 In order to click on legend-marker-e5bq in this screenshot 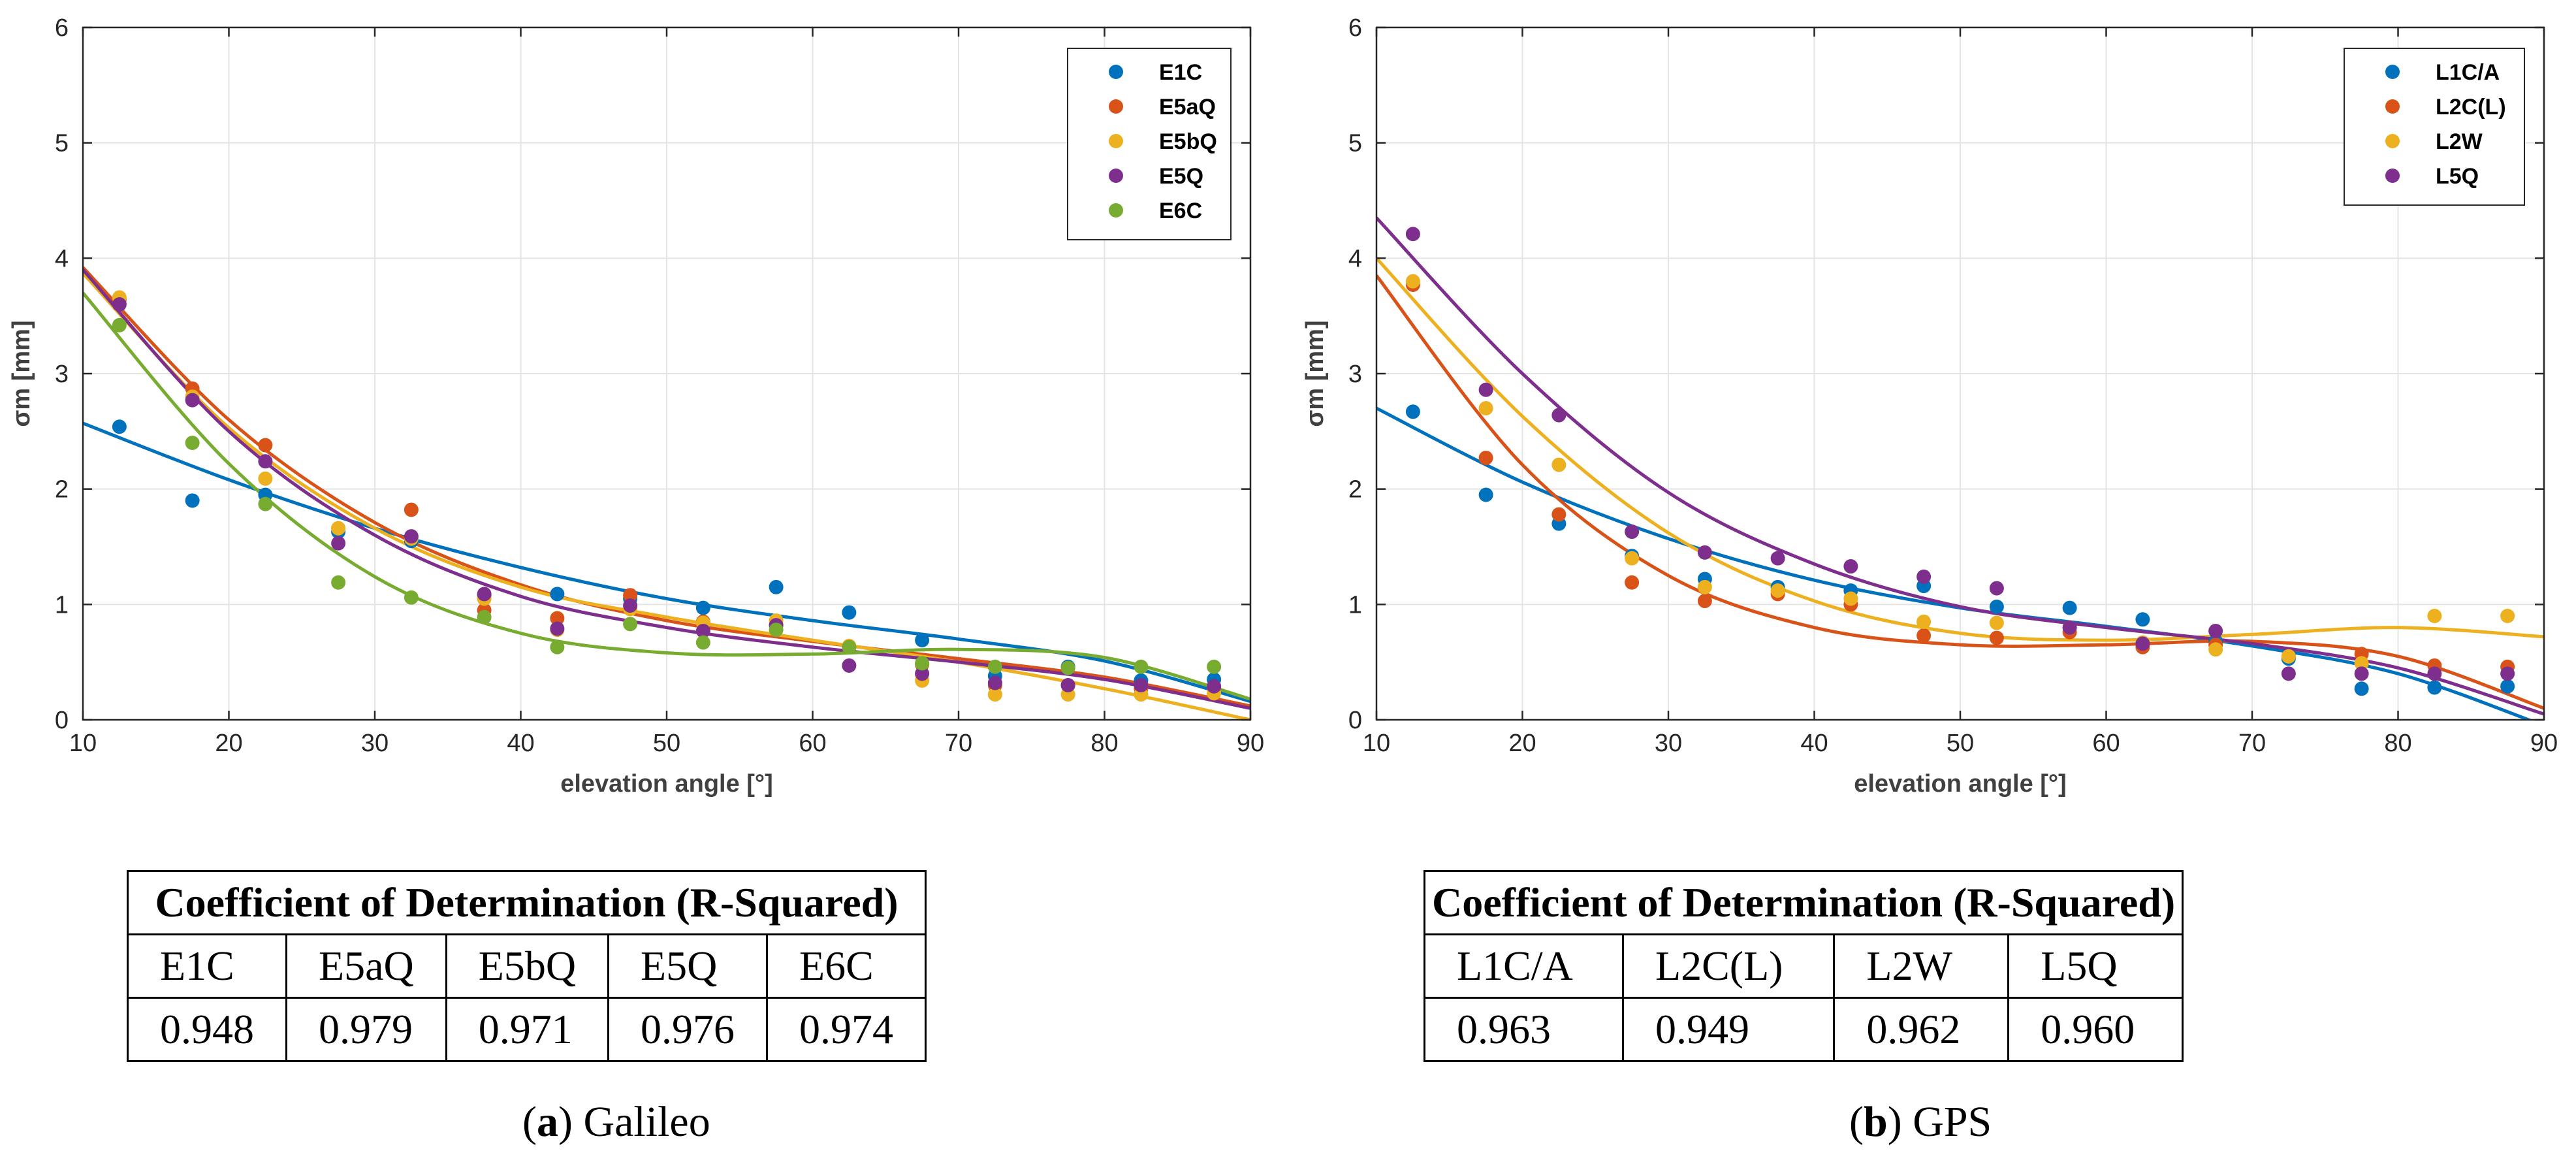, I will do `click(1116, 141)`.